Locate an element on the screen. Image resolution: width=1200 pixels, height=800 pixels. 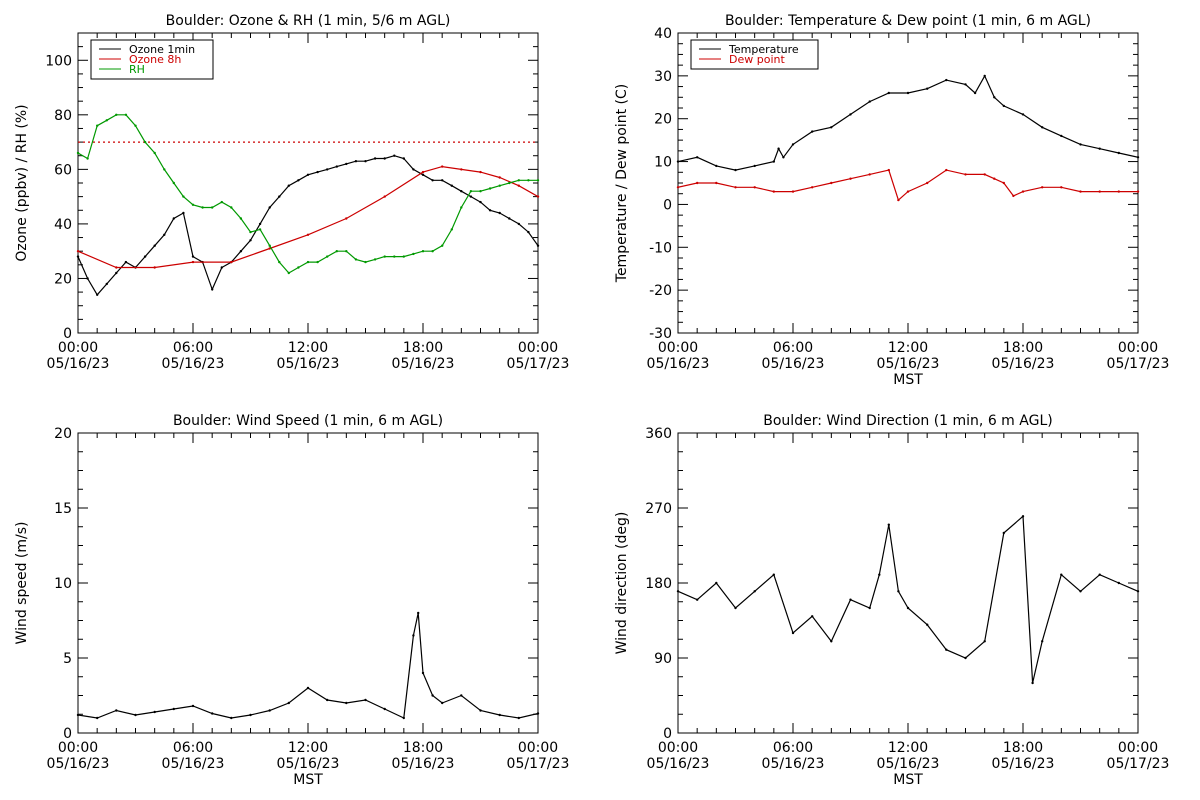
y-tick-label: 270 is located at coordinates (658, 509).